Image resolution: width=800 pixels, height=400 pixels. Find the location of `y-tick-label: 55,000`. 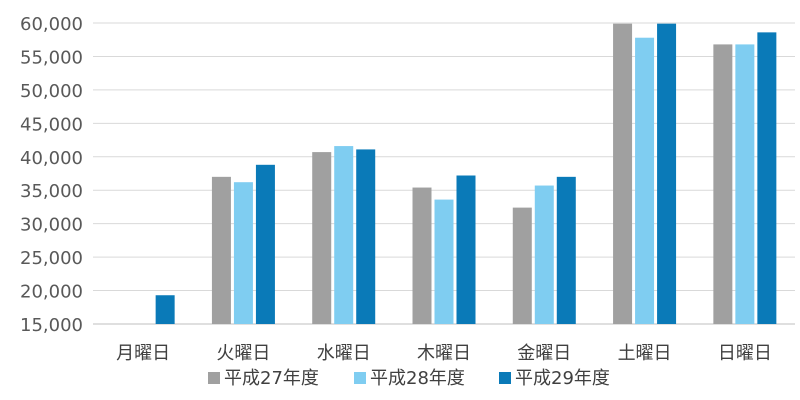

y-tick-label: 55,000 is located at coordinates (51, 57).